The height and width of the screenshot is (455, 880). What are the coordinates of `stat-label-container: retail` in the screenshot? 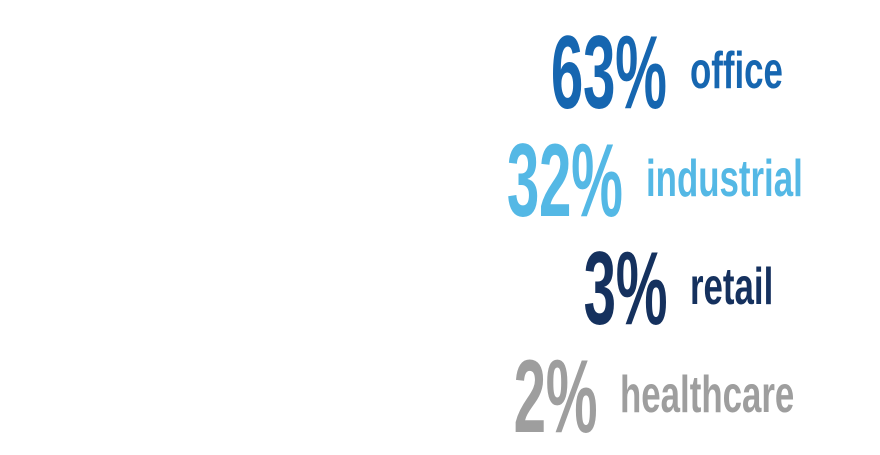 It's located at (752, 287).